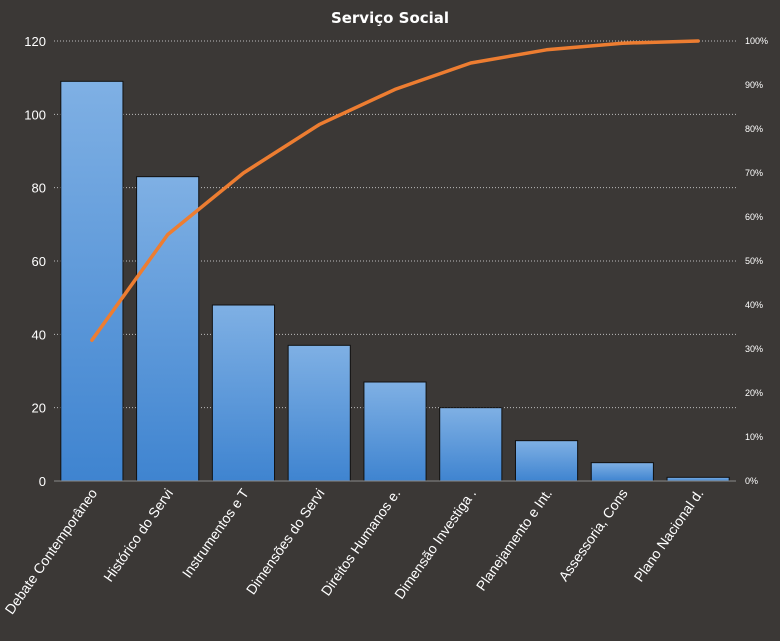  Describe the element at coordinates (756, 41) in the screenshot. I see `y-right-tick-label: 100%` at that location.